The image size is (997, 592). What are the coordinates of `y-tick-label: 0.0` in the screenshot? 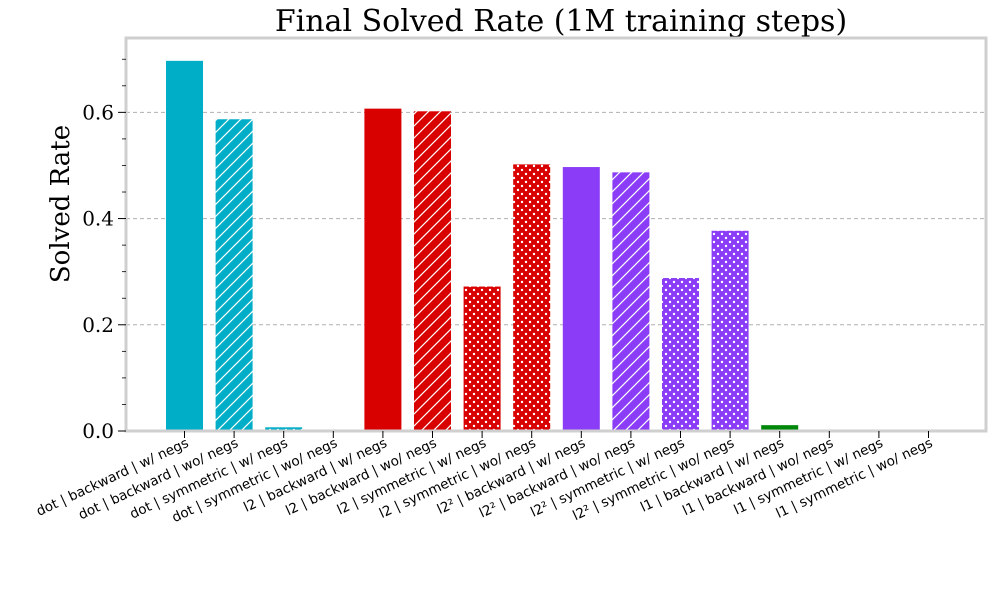 It's located at (98, 431).